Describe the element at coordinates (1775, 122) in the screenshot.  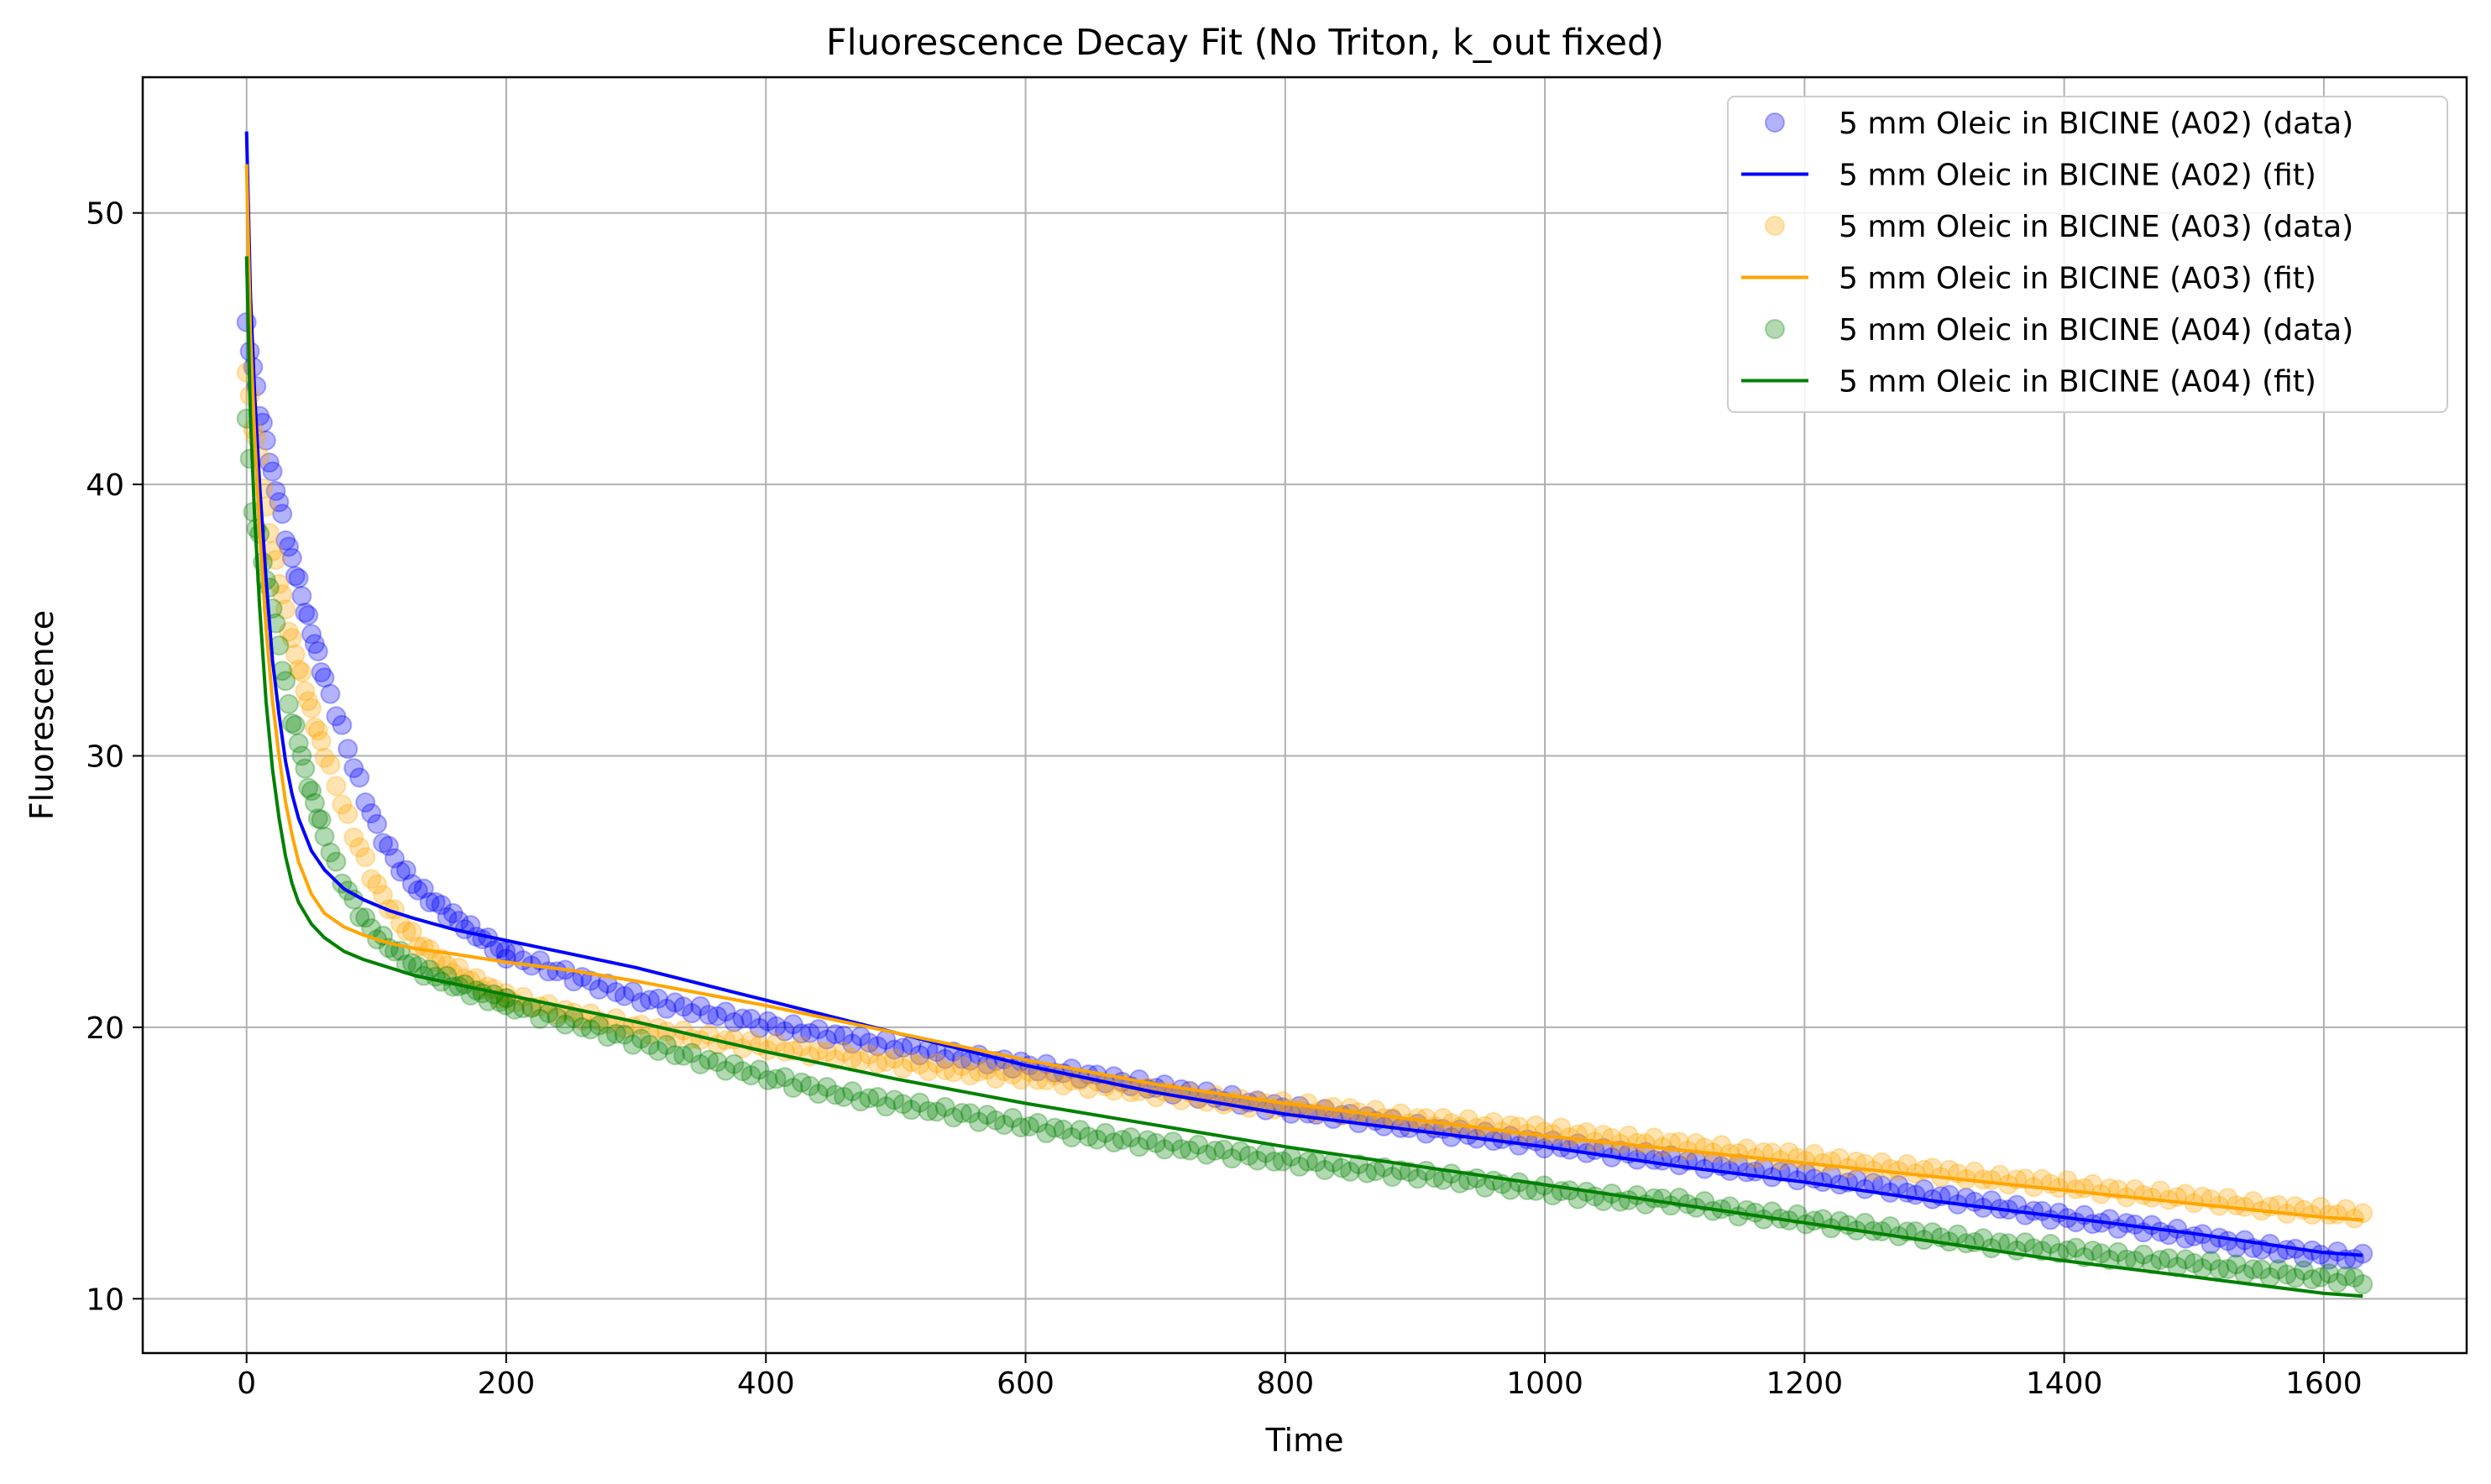
I see `legend-marker` at that location.